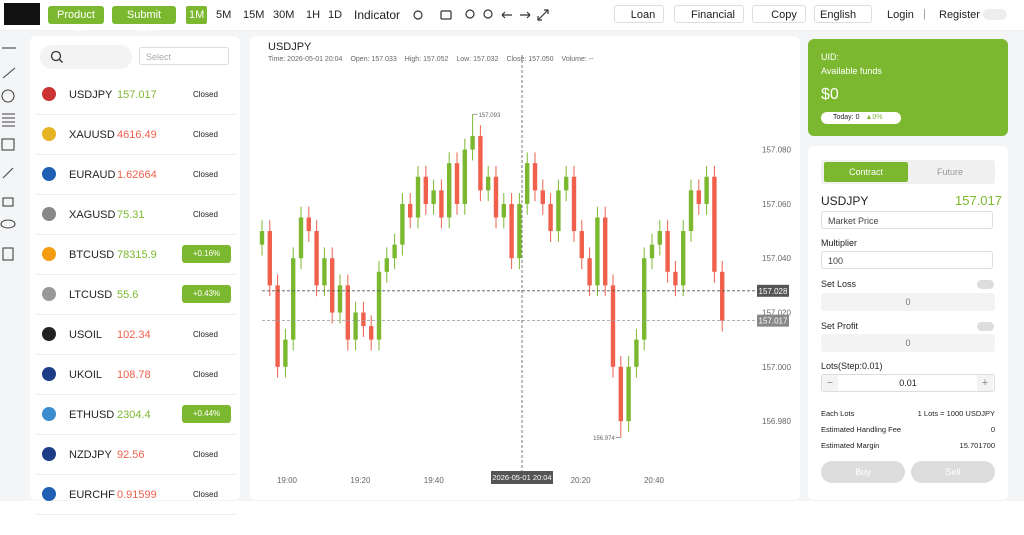 This screenshot has width=1024, height=535. Describe the element at coordinates (543, 15) in the screenshot. I see `fullscreen-icon` at that location.